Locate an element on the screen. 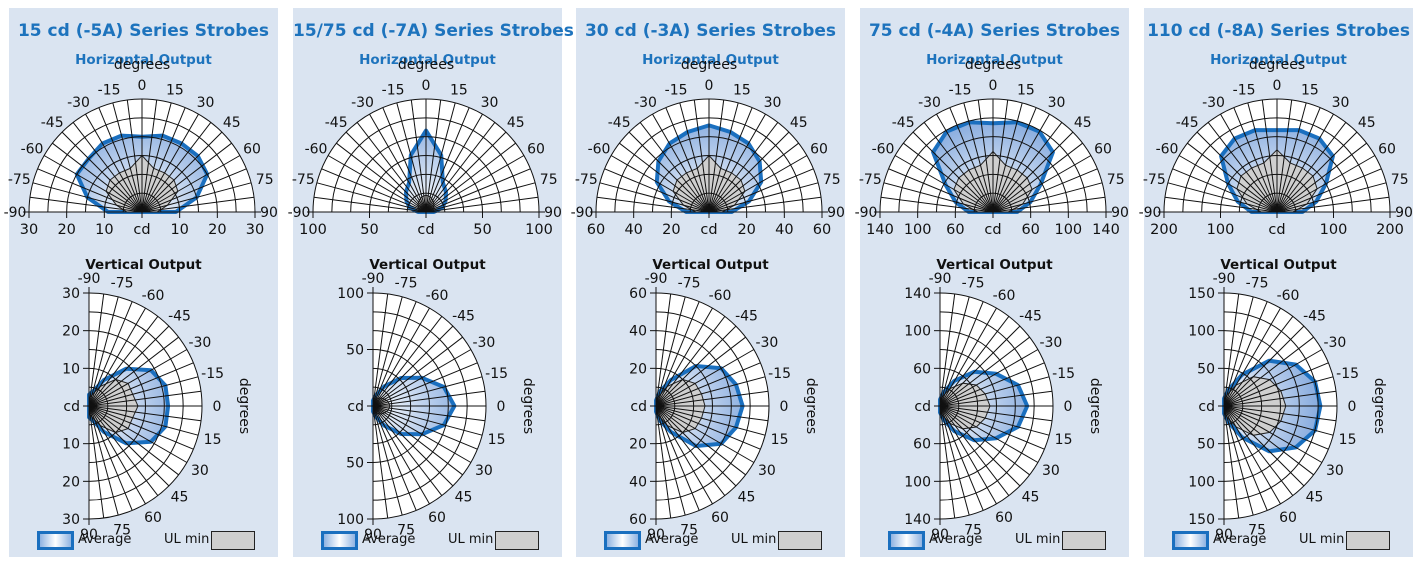 Image resolution: width=1418 pixels, height=565 pixels. radial-tick-label: 30 is located at coordinates (71, 294).